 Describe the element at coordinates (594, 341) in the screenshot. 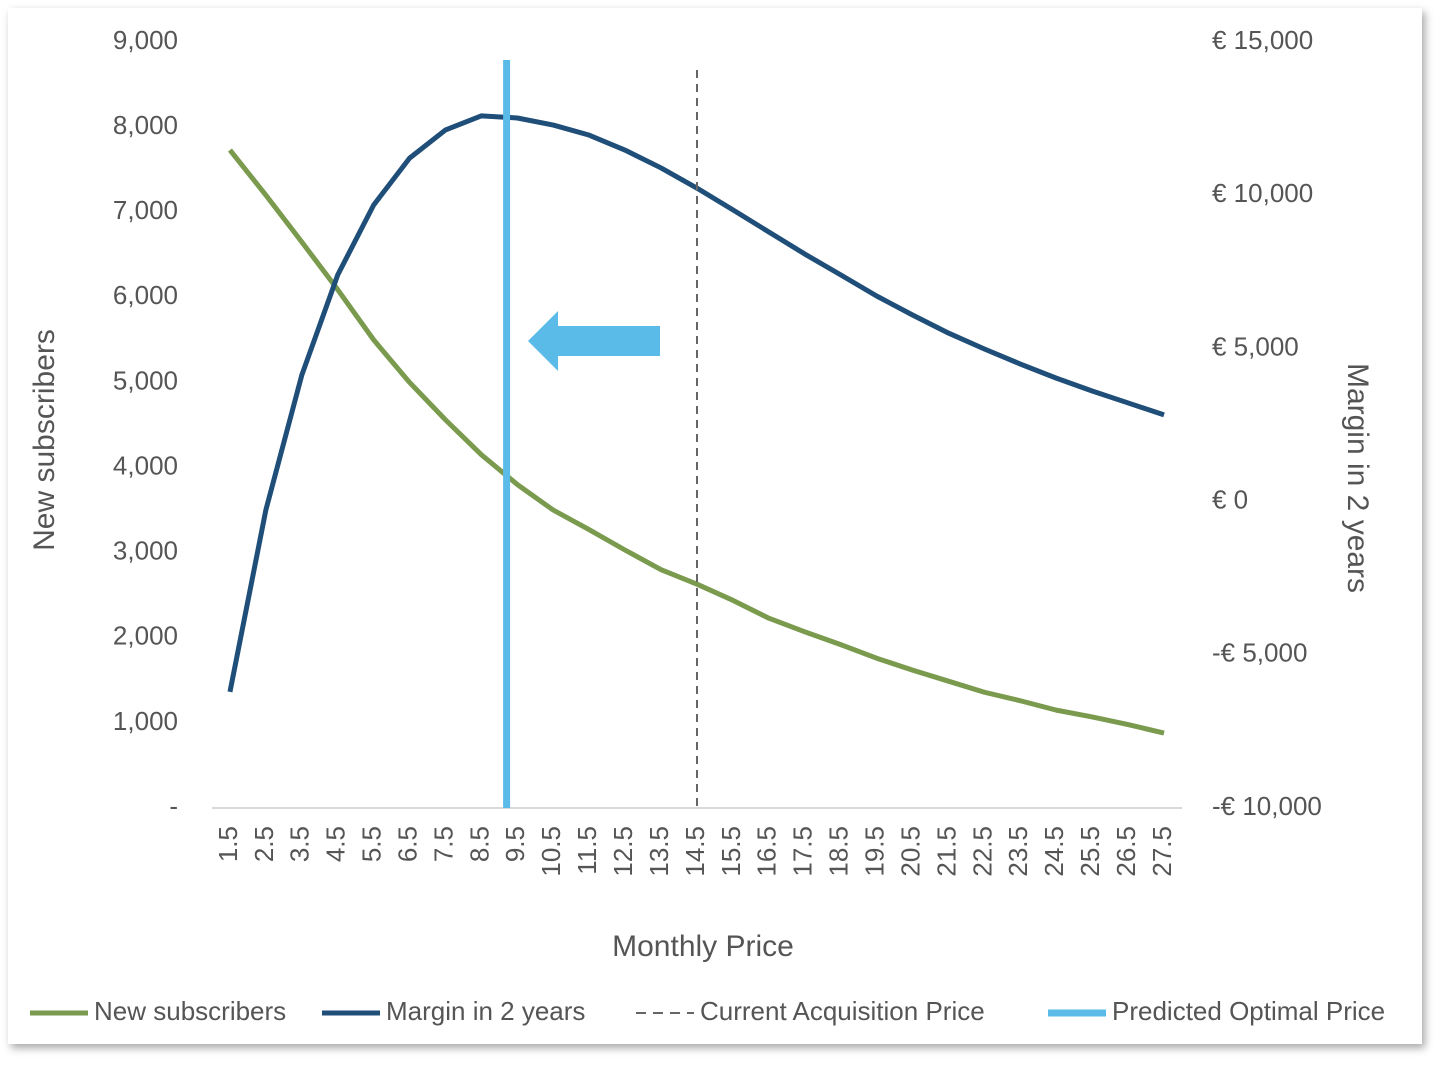

I see `arrow` at that location.